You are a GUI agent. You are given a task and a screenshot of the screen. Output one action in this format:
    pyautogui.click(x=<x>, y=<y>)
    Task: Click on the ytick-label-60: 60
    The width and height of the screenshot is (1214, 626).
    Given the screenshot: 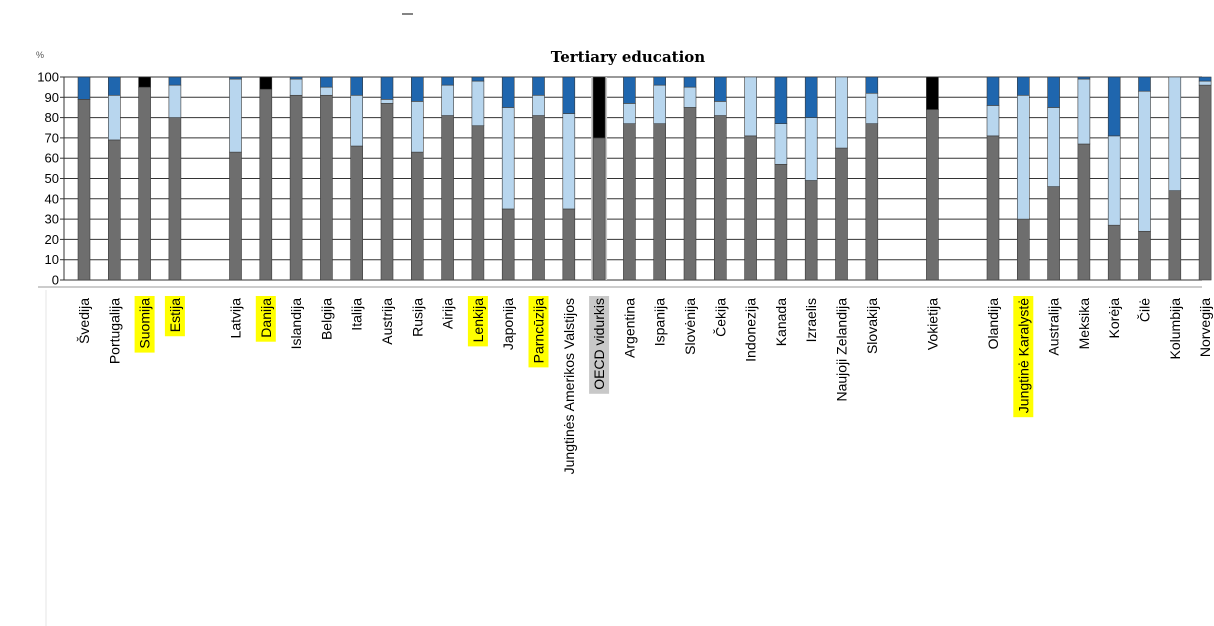 What is the action you would take?
    pyautogui.click(x=52, y=158)
    